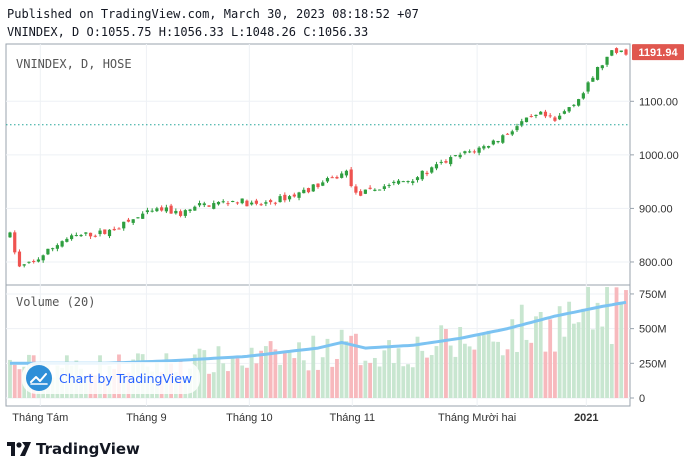  Describe the element at coordinates (73, 449) in the screenshot. I see `tradingview-brand: TradingView` at that location.